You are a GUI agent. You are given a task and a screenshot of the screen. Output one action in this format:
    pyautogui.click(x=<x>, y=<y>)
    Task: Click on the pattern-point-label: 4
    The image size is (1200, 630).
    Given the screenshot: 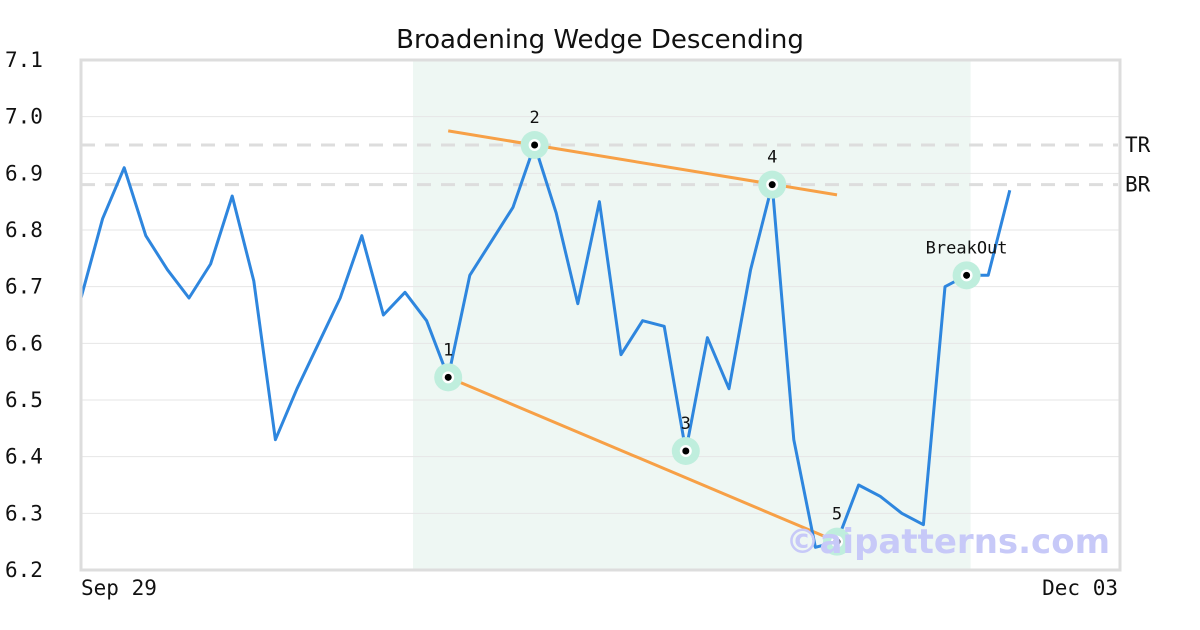 What is the action you would take?
    pyautogui.click(x=772, y=158)
    